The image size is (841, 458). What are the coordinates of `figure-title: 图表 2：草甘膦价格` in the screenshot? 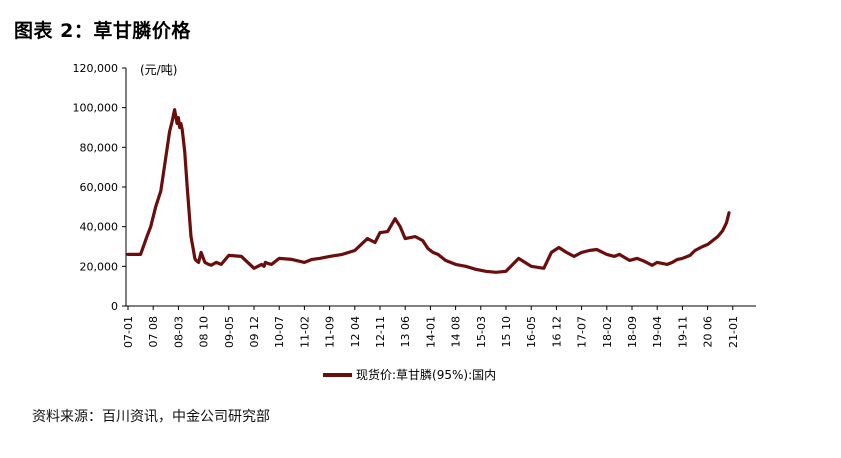 It's located at (102, 31).